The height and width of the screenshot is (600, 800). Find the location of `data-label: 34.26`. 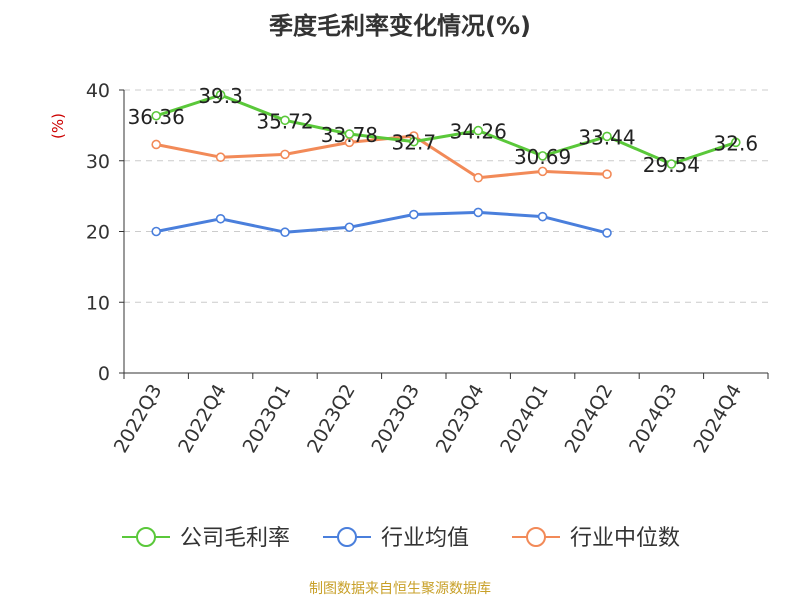

data-label: 34.26 is located at coordinates (478, 132).